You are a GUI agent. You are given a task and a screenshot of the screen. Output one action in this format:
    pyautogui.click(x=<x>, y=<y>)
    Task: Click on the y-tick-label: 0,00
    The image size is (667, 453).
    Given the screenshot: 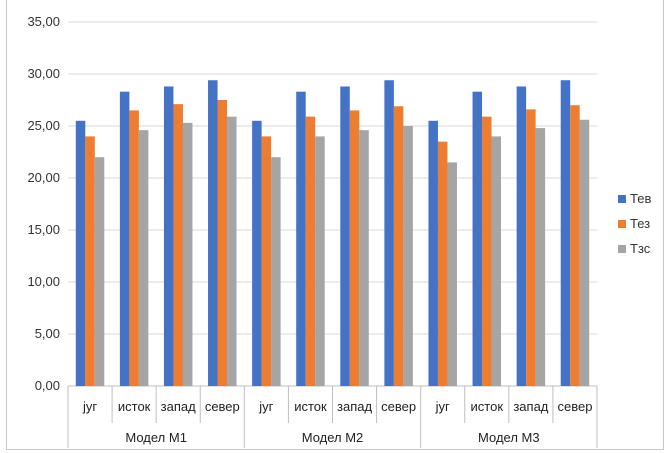 What is the action you would take?
    pyautogui.click(x=47, y=385)
    